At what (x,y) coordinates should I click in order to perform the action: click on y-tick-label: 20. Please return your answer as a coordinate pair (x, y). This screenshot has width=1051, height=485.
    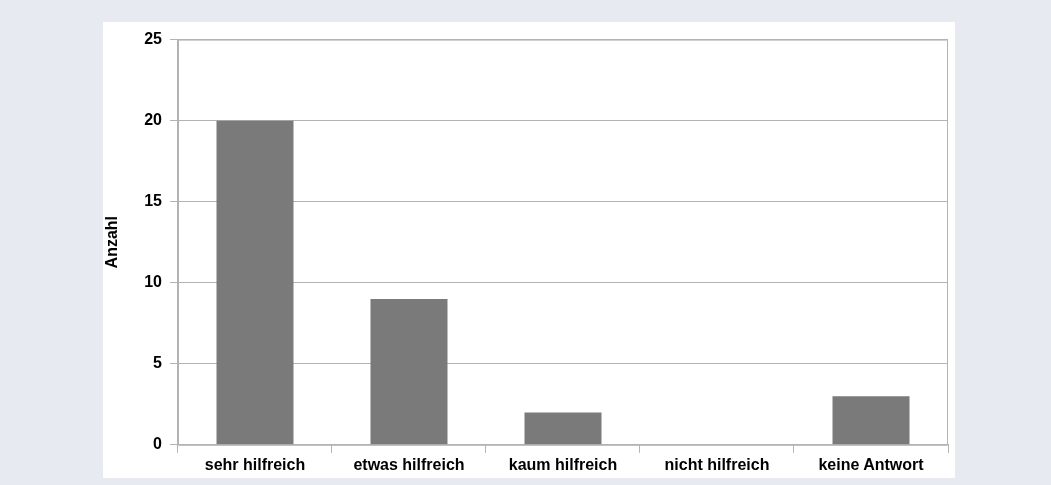
    Looking at the image, I should click on (153, 120).